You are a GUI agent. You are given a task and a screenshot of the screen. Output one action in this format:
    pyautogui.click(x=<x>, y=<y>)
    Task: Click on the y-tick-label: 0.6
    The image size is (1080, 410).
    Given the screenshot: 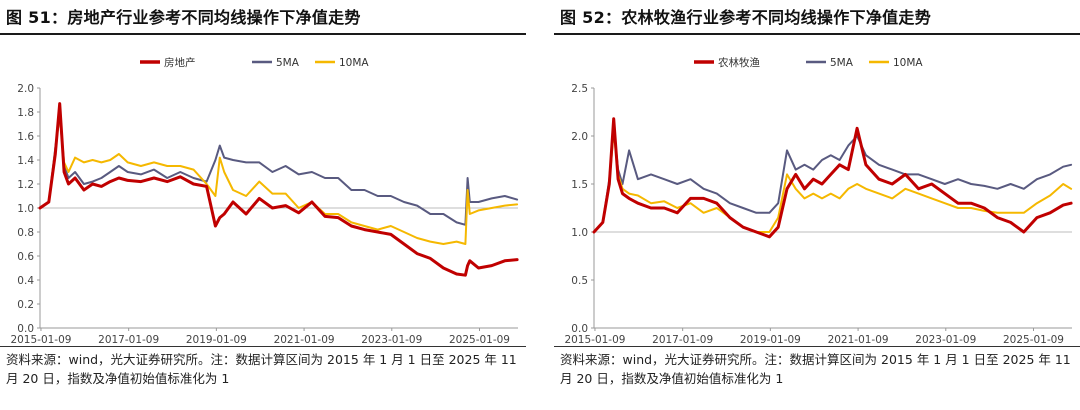 What is the action you would take?
    pyautogui.click(x=25, y=257)
    